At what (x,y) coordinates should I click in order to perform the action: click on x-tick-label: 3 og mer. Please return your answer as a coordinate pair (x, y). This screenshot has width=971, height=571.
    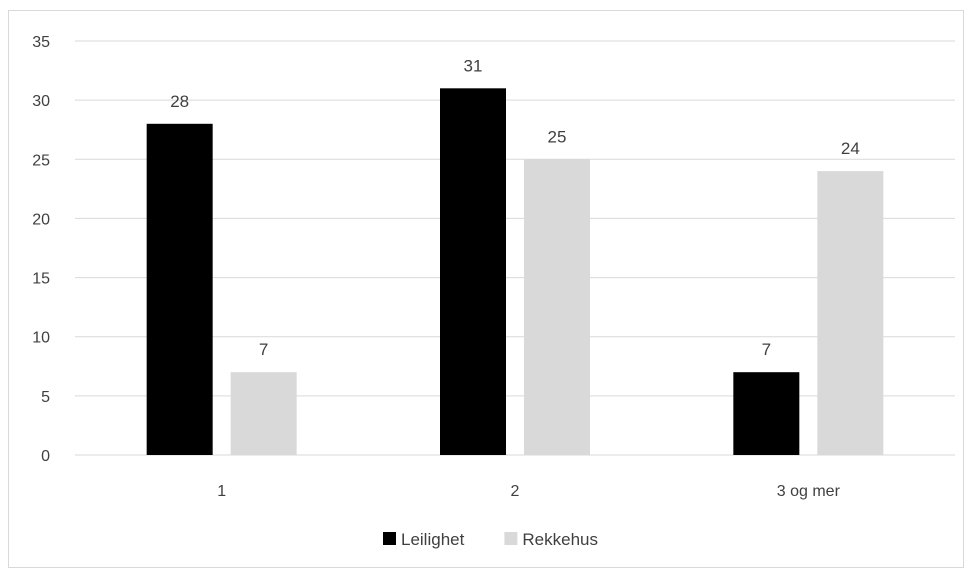
    Looking at the image, I should click on (809, 491).